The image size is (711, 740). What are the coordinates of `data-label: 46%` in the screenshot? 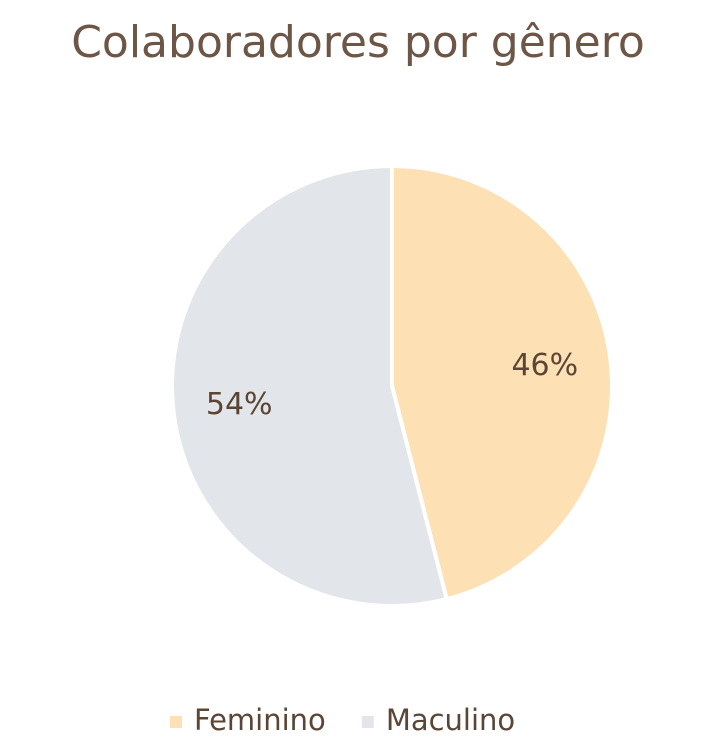 It's located at (544, 365).